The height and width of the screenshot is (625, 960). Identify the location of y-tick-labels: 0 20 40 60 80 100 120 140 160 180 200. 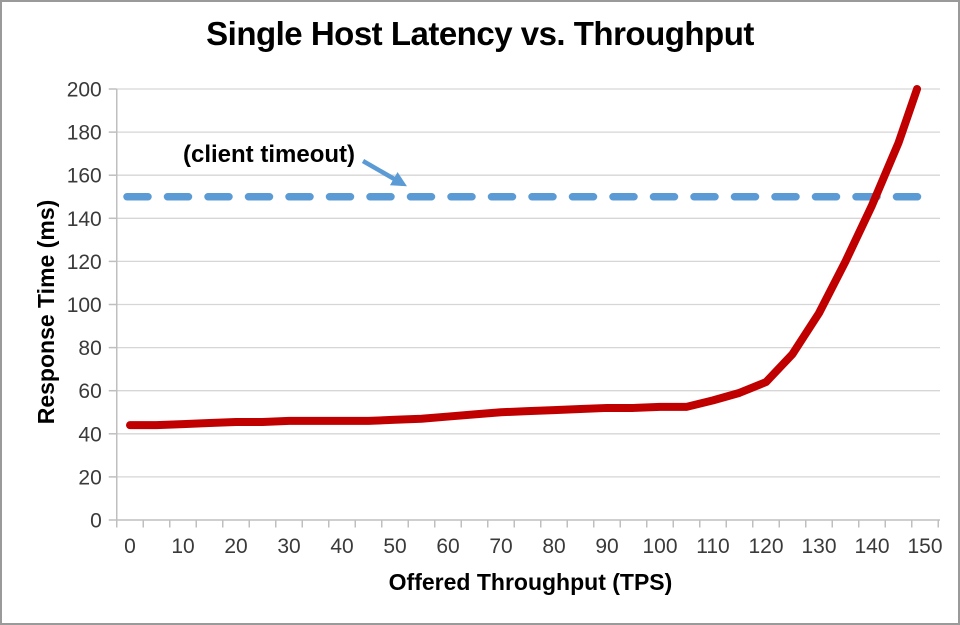
(84, 306).